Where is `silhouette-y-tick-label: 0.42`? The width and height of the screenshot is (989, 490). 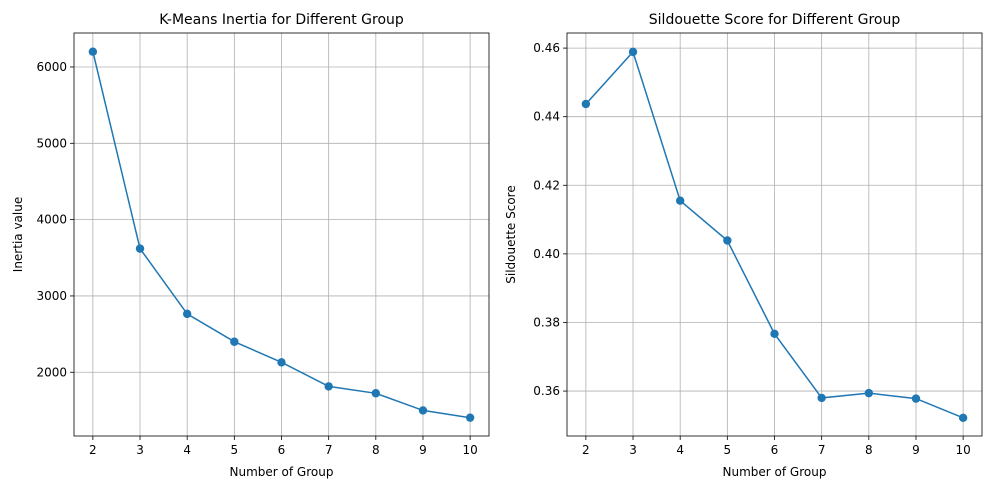 silhouette-y-tick-label: 0.42 is located at coordinates (546, 185).